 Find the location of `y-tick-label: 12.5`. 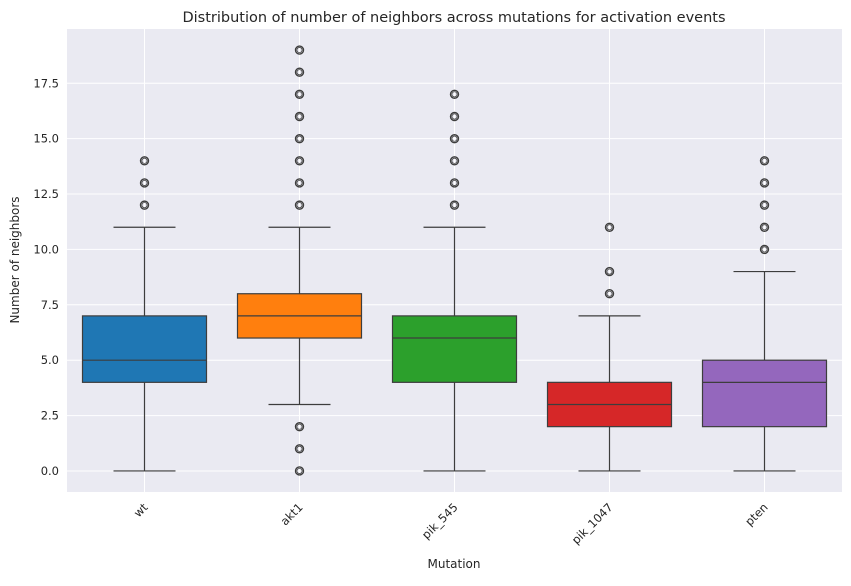

y-tick-label: 12.5 is located at coordinates (46, 194).